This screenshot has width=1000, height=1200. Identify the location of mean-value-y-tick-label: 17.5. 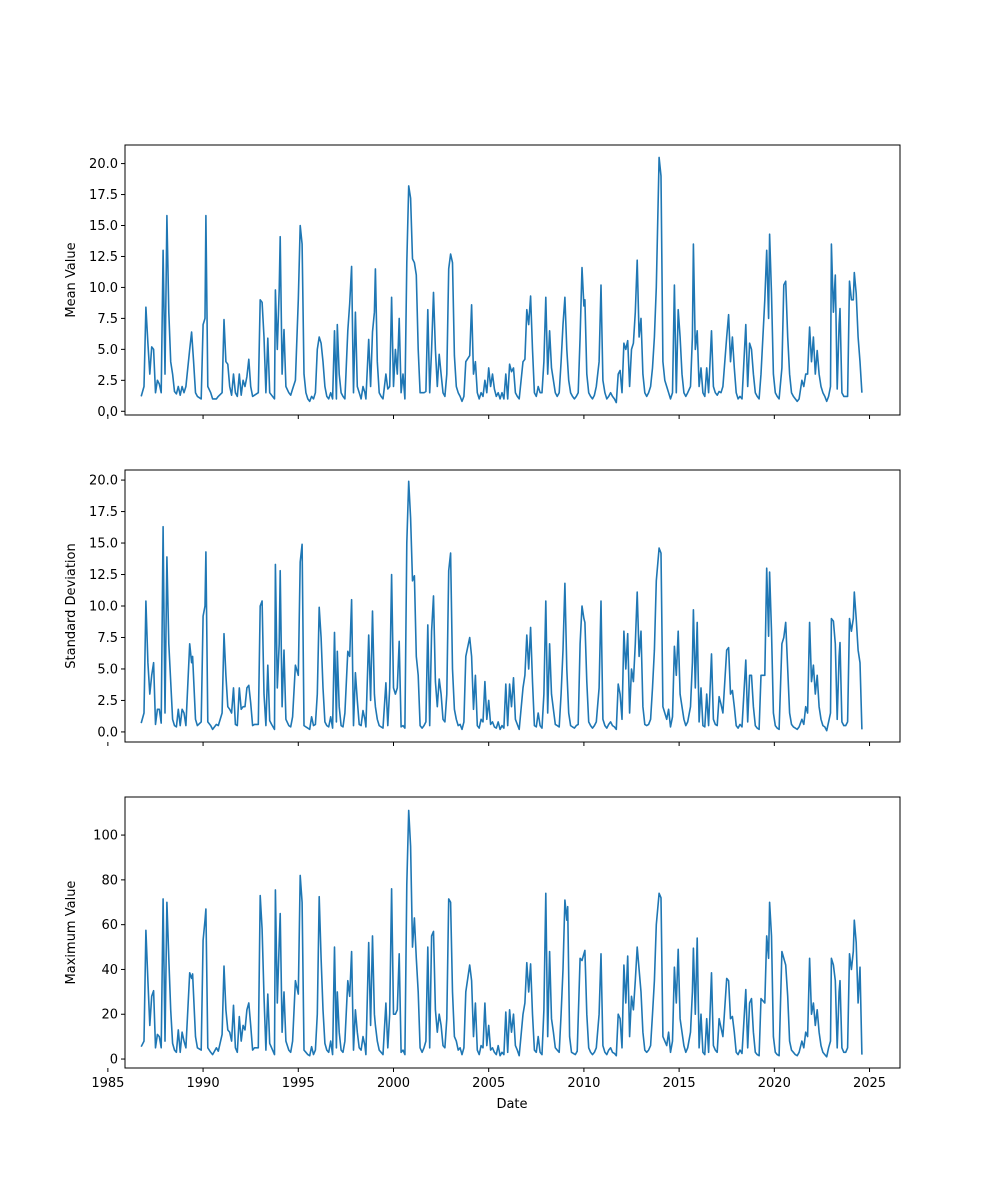
(103, 195).